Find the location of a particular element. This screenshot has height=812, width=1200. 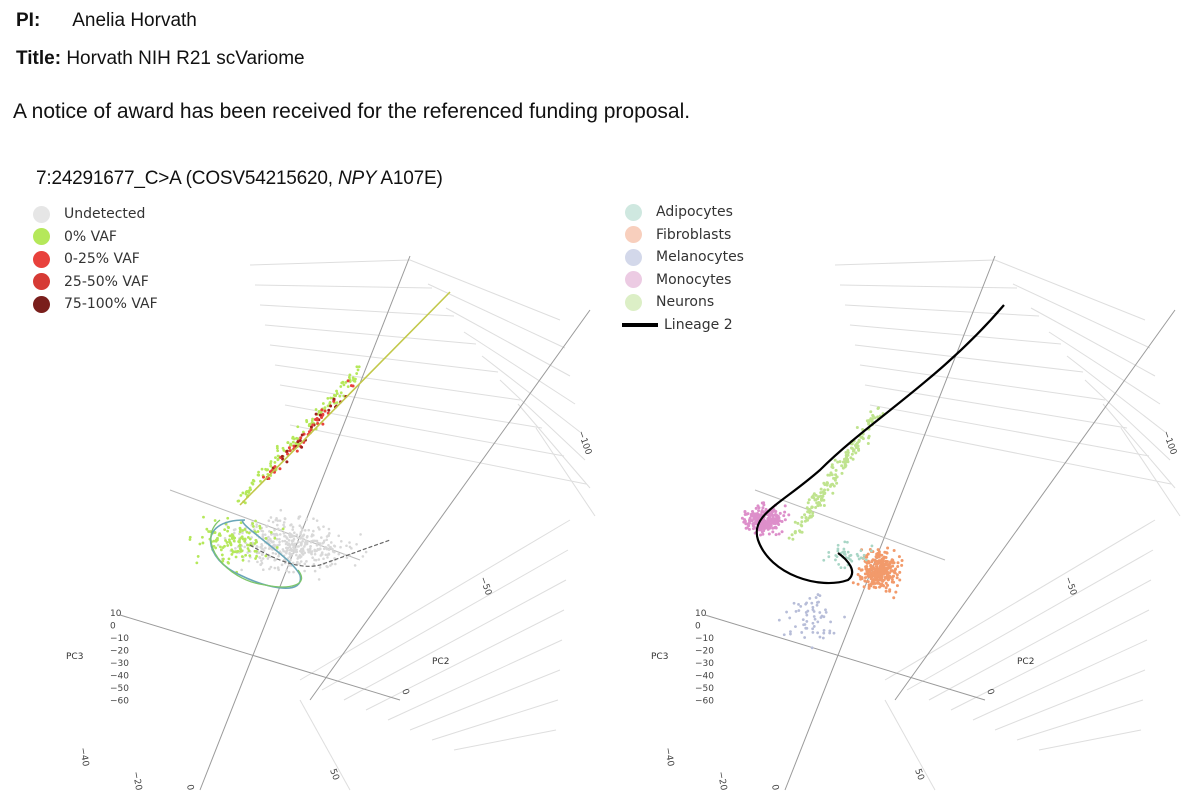

trajectory-curve is located at coordinates (256, 553).